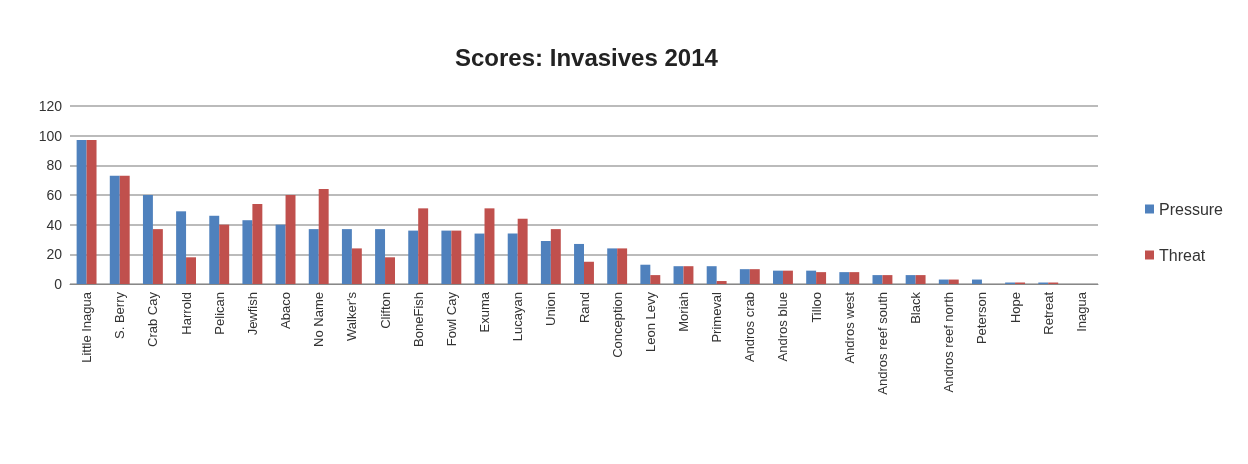  I want to click on x-tick-label: Lucayan, so click(518, 317).